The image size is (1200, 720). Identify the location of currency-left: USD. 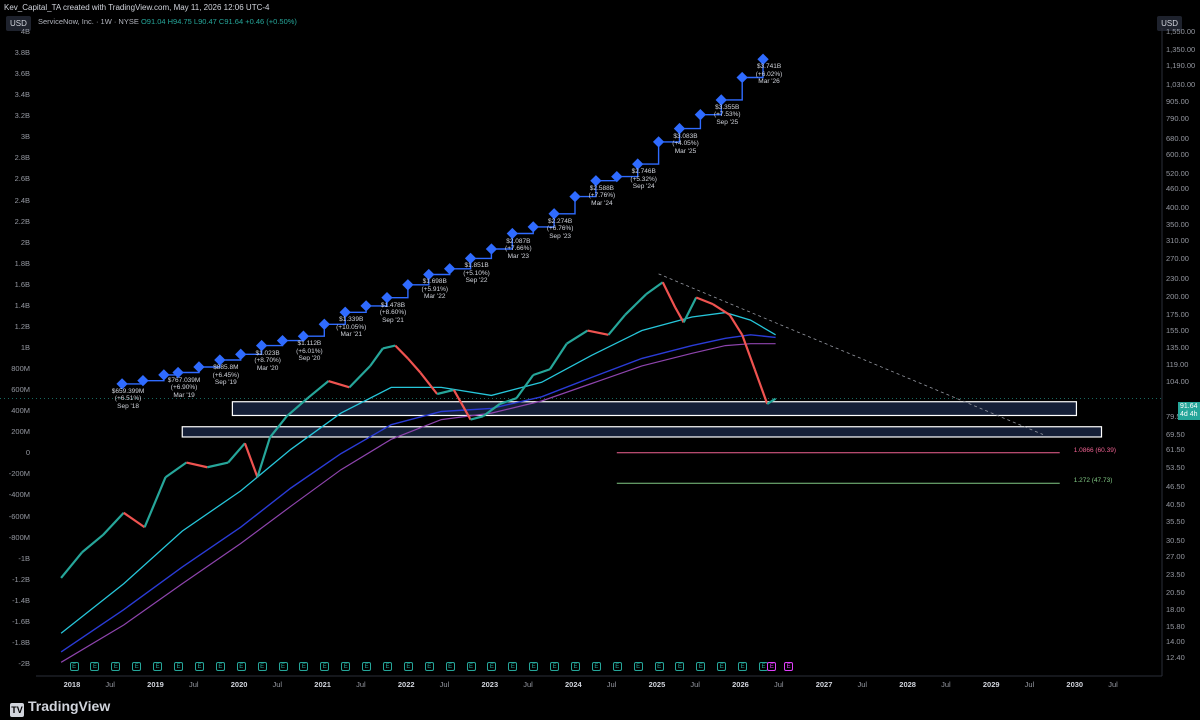
(18, 23).